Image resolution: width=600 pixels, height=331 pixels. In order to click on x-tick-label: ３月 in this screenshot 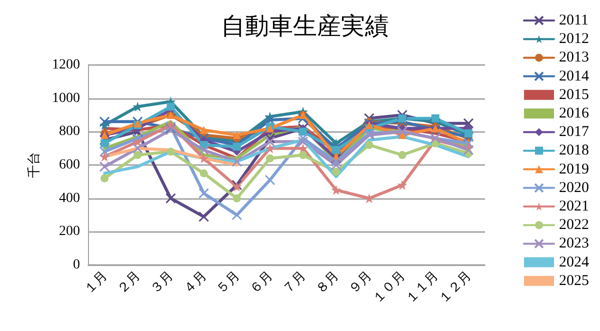, I will do `click(161, 282)`.